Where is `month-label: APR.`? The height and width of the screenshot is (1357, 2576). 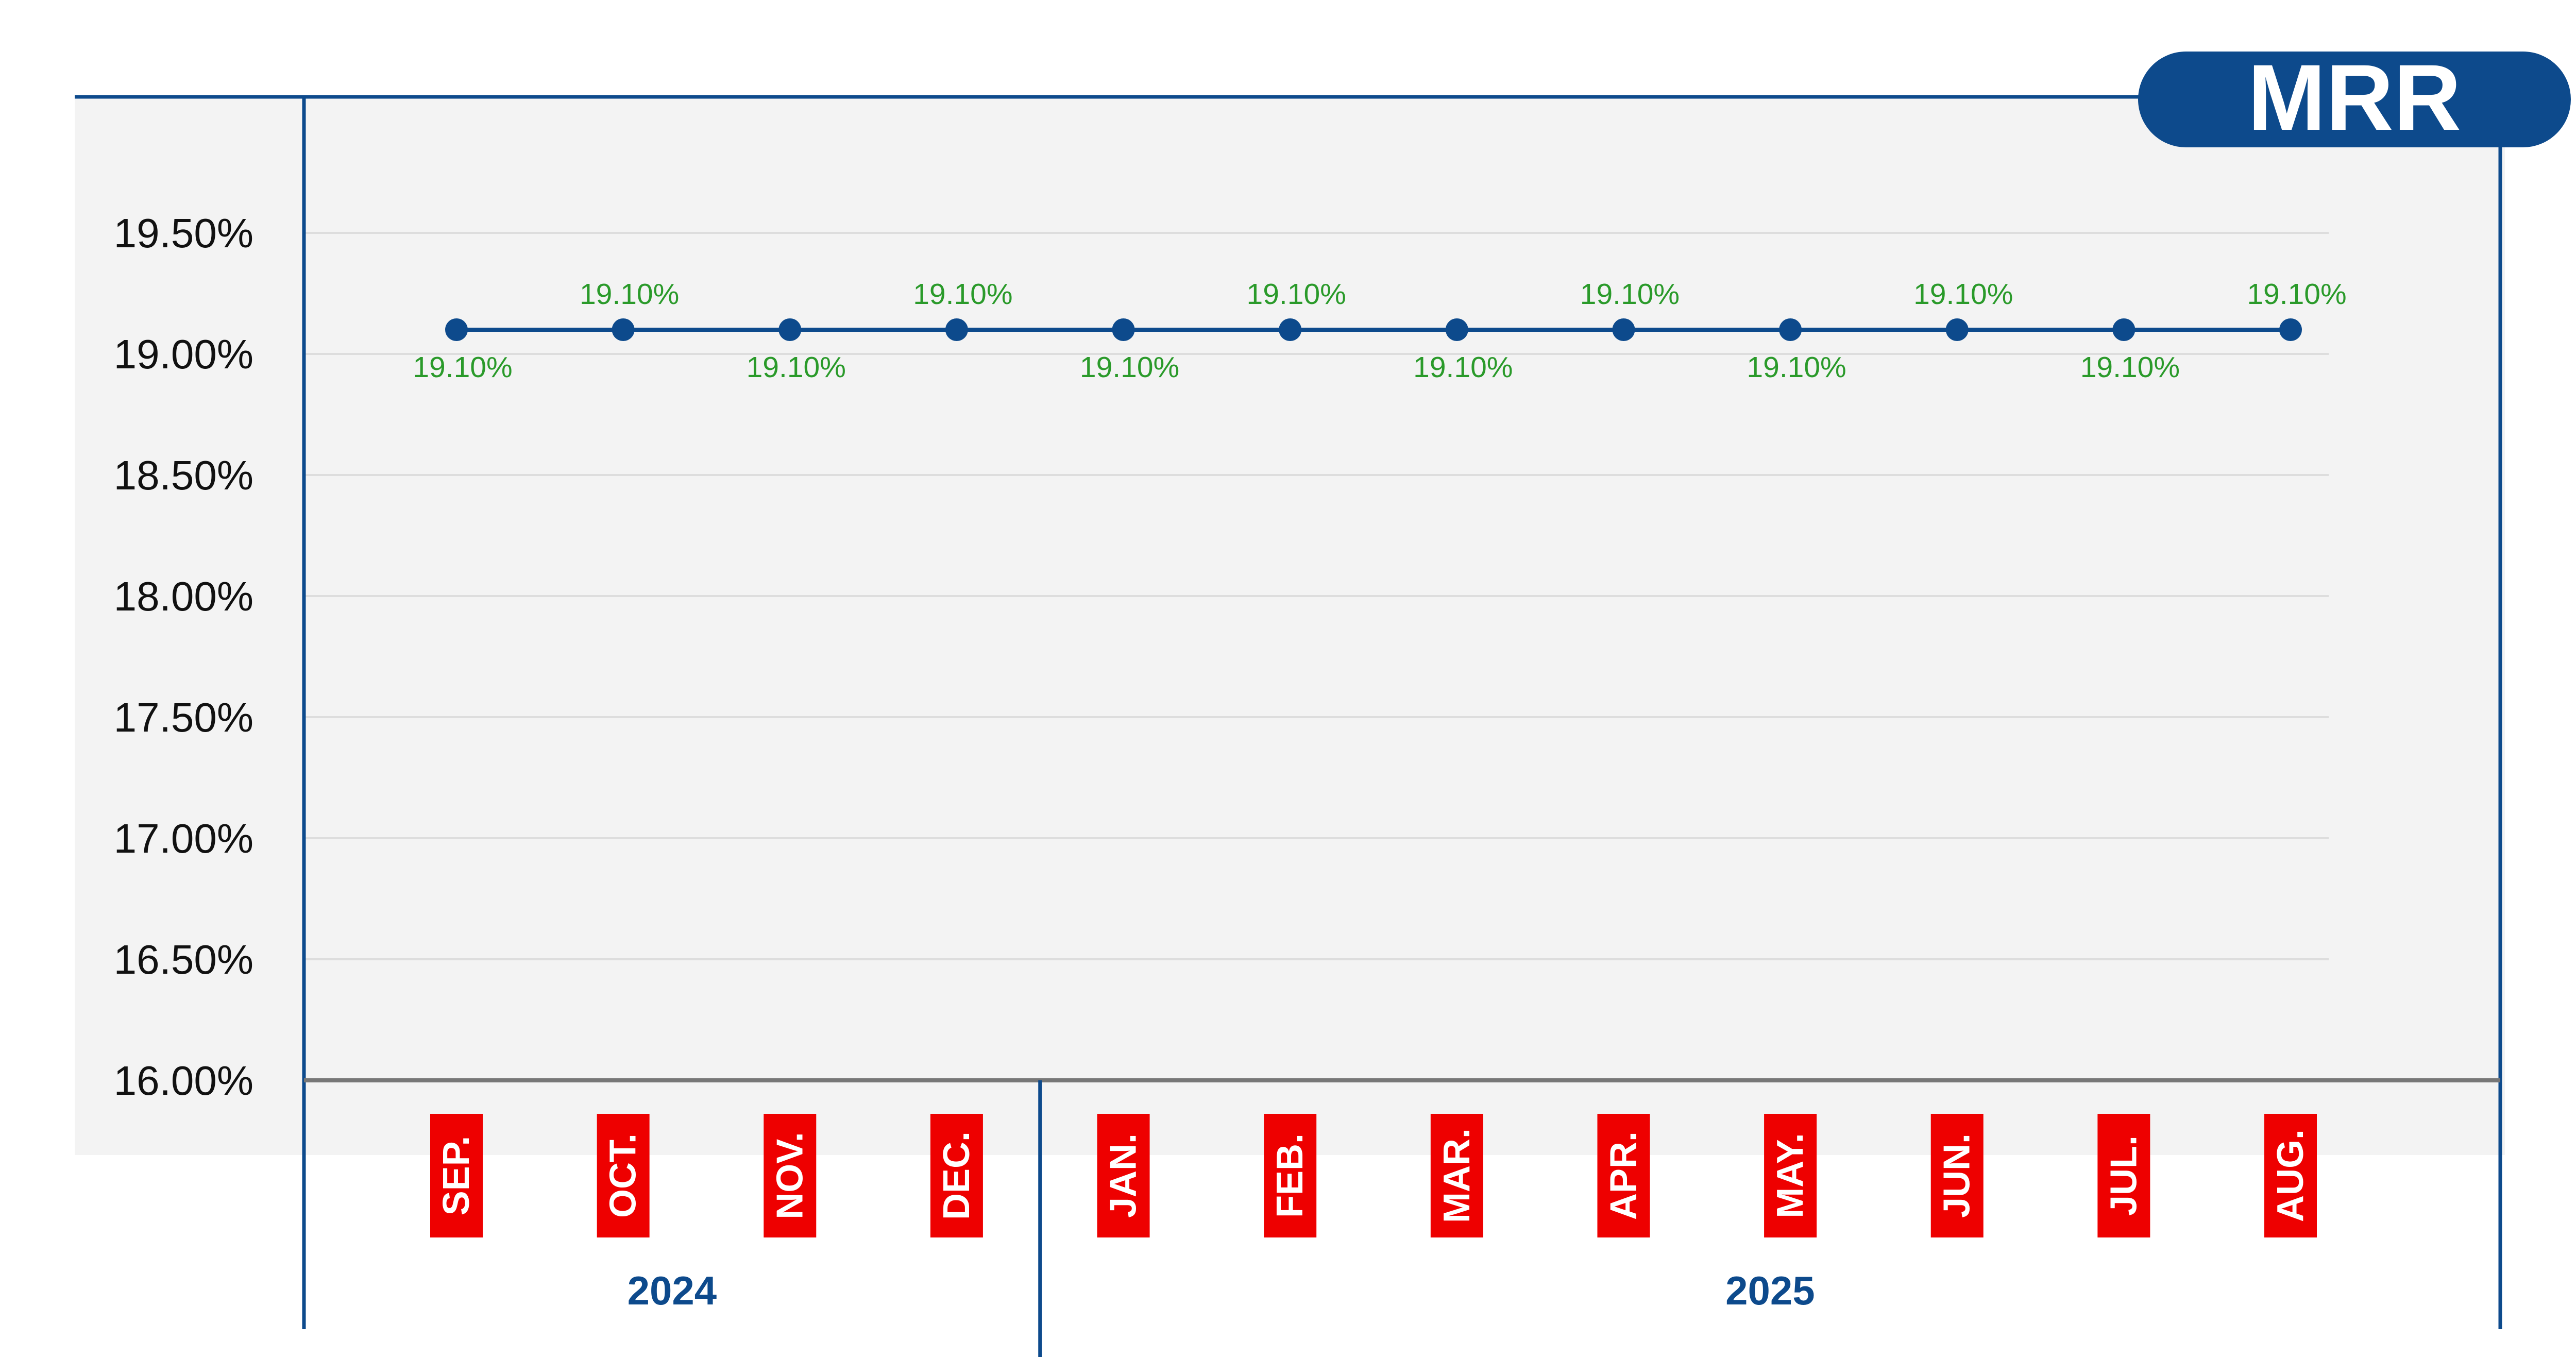
month-label: APR. is located at coordinates (1623, 1175).